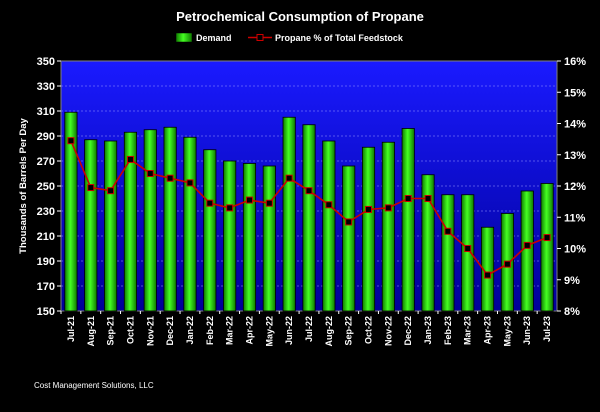 The width and height of the screenshot is (600, 412). What do you see at coordinates (300, 16) in the screenshot?
I see `chart-title: Petrochemical Consumption of Propane` at bounding box center [300, 16].